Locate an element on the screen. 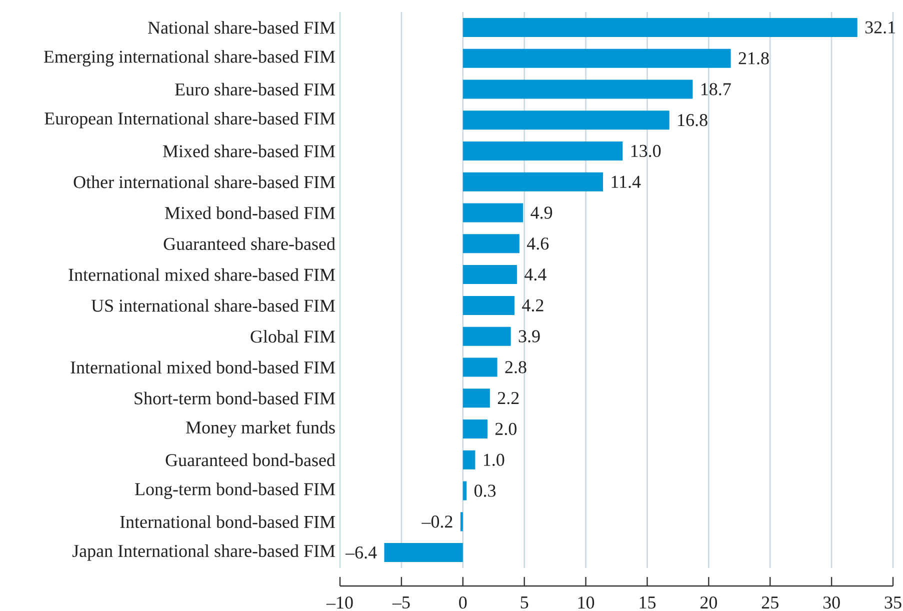 This screenshot has width=903, height=611. y-tick-label: Short-term bond-based FIM is located at coordinates (234, 398).